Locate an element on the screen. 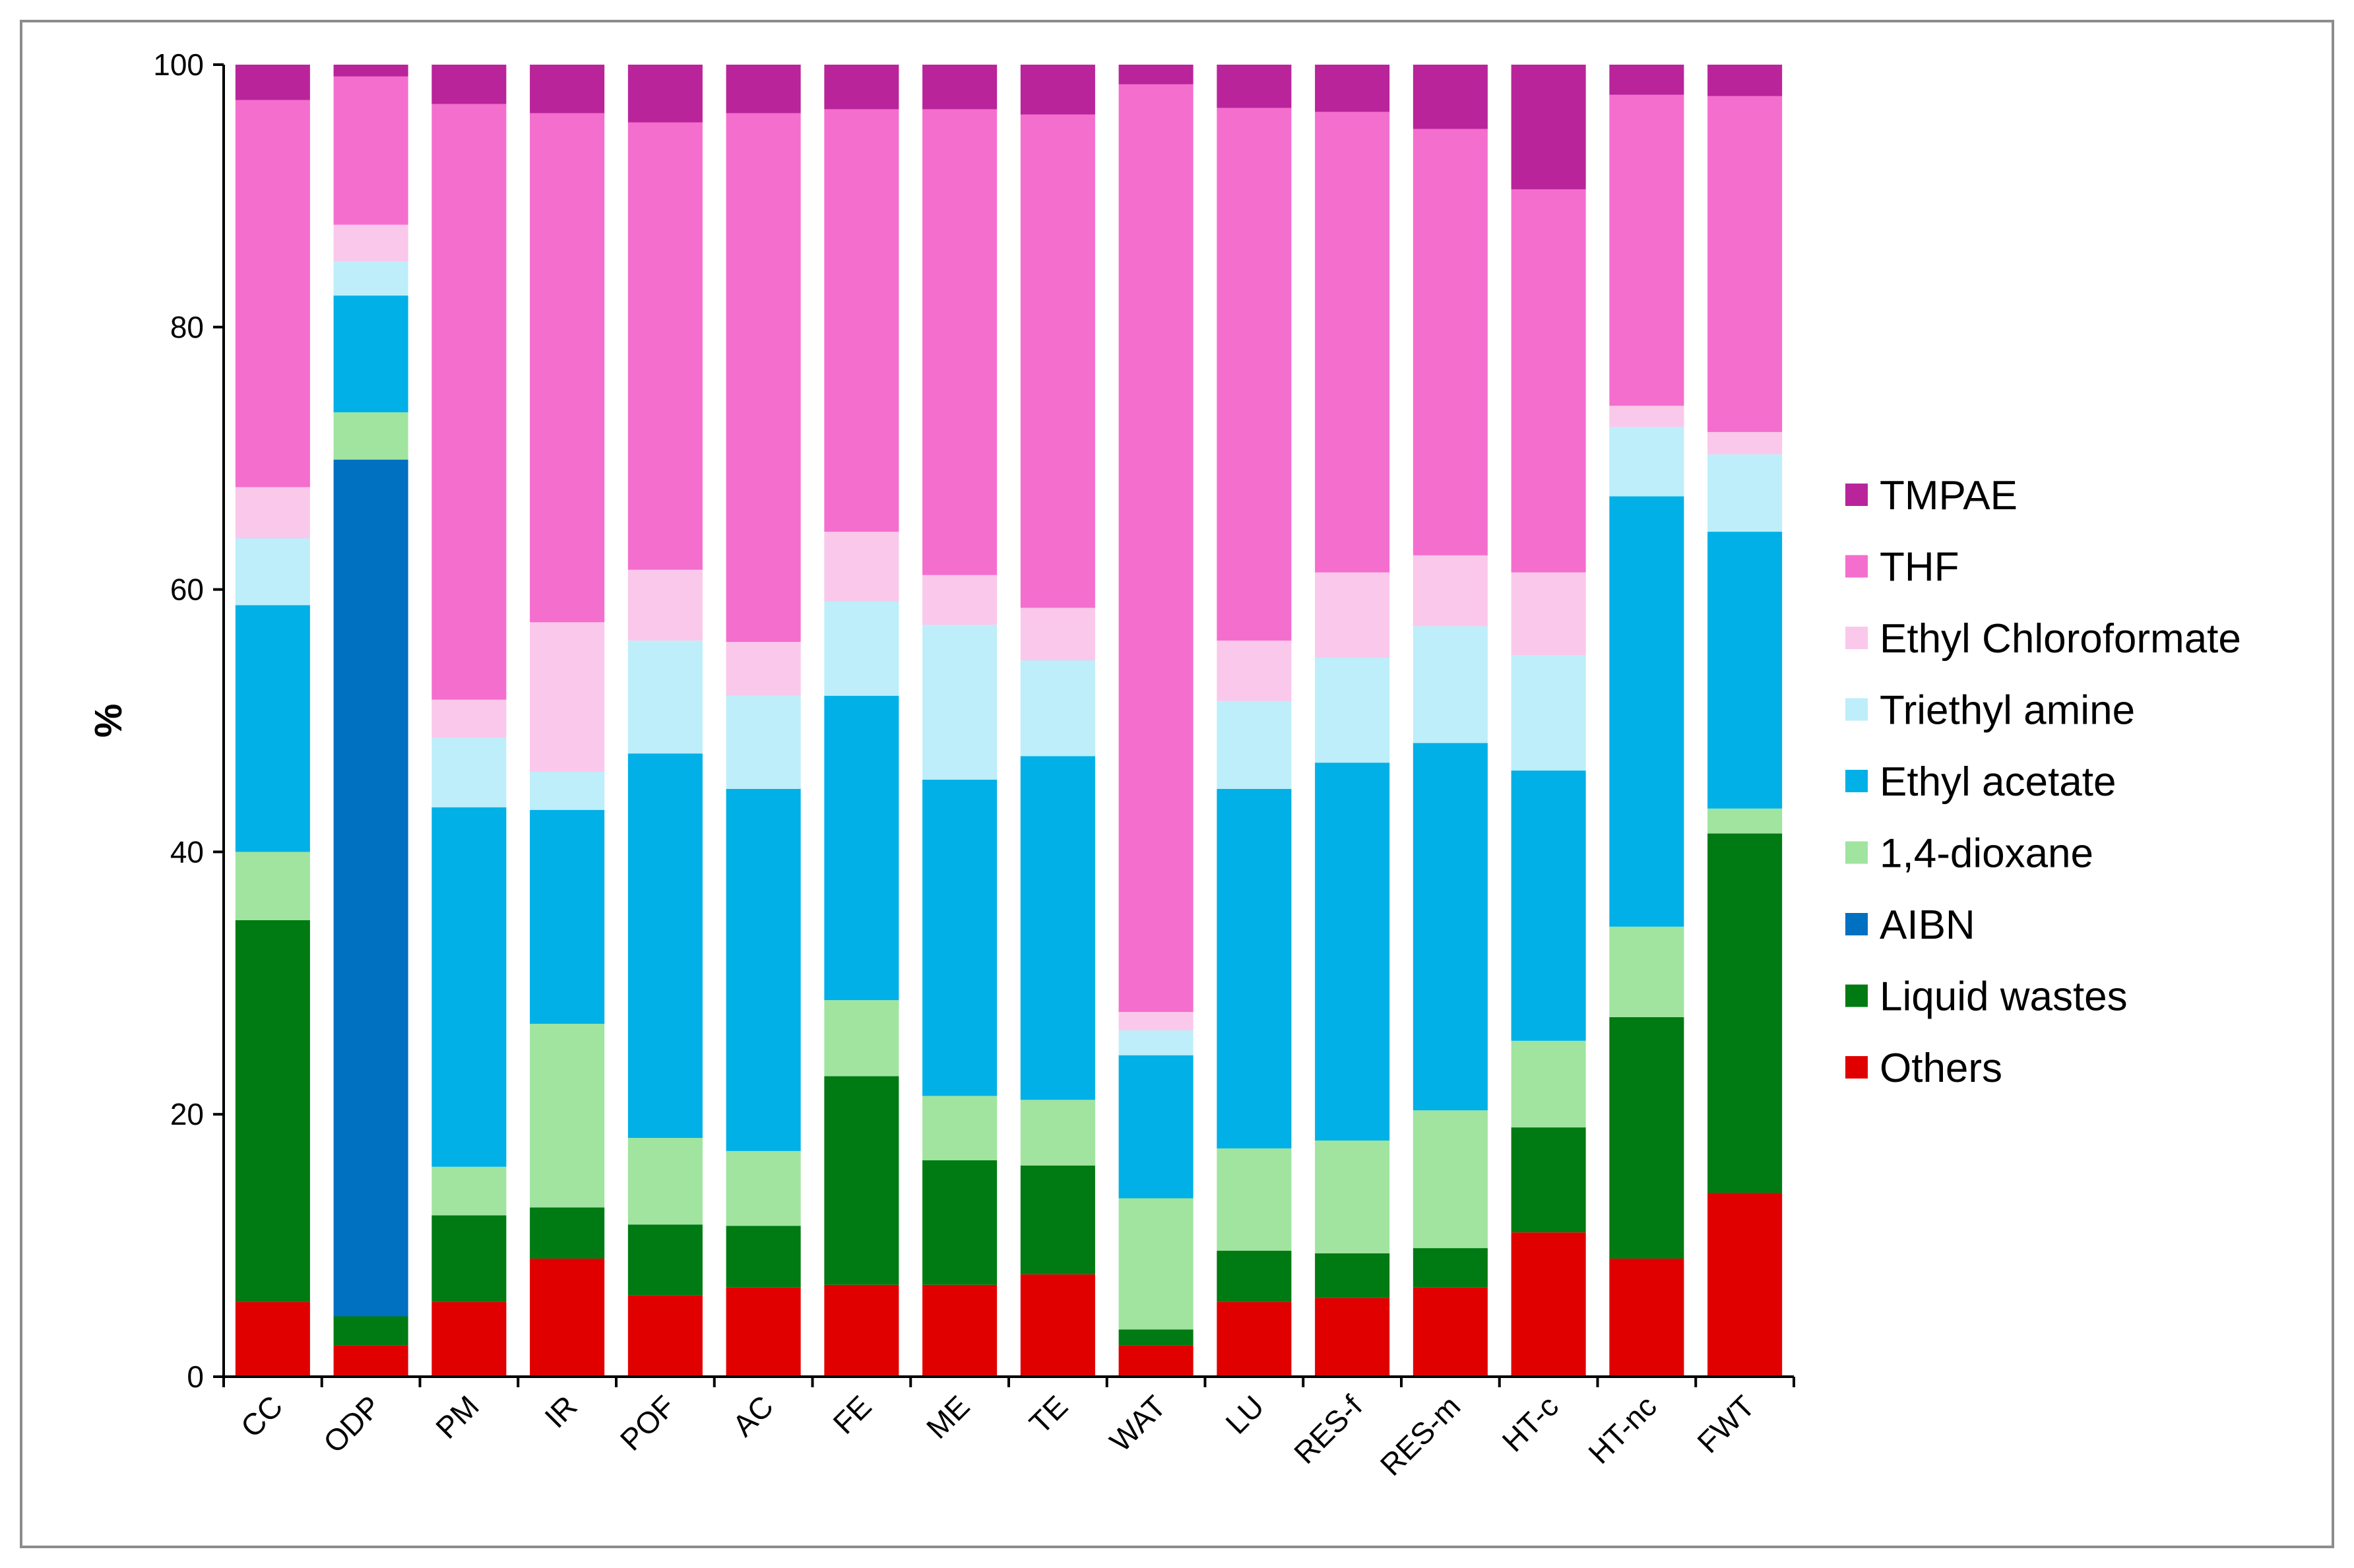 Image resolution: width=2354 pixels, height=1568 pixels. y-axis-title: % is located at coordinates (108, 721).